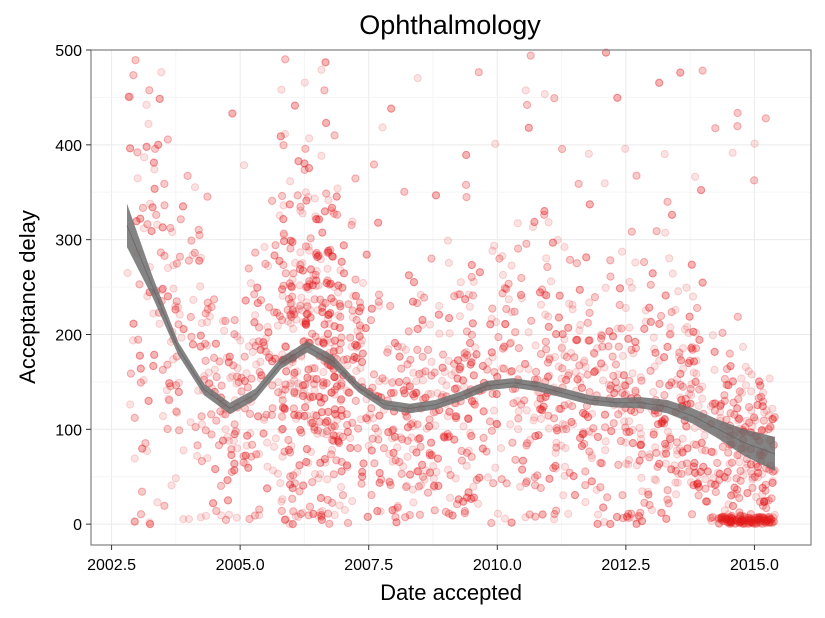 The width and height of the screenshot is (825, 618). What do you see at coordinates (240, 565) in the screenshot?
I see `x-tick-label: 2005.0` at bounding box center [240, 565].